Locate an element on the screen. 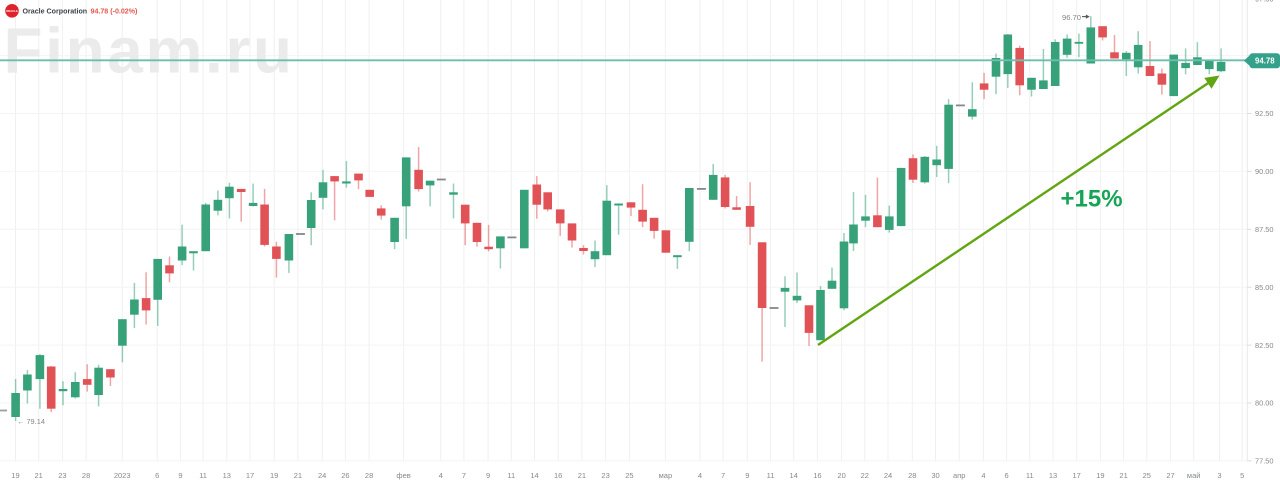 The width and height of the screenshot is (1280, 487). svg-text: ← 79.14 is located at coordinates (31, 421).